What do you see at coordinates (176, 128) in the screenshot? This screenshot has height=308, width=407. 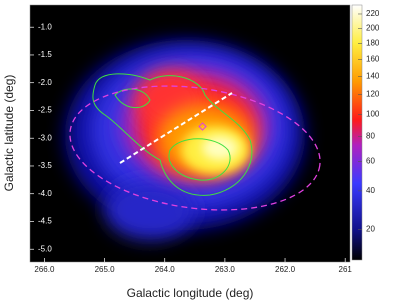 I see `profile-line` at bounding box center [176, 128].